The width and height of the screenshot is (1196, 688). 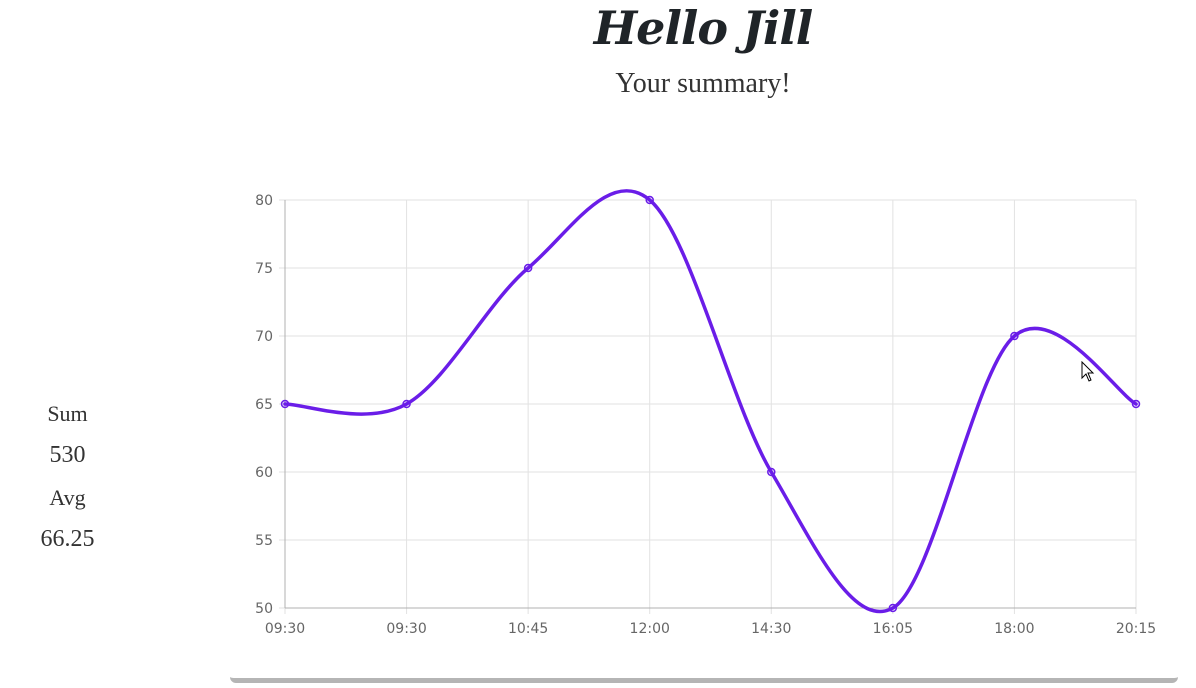 I want to click on x-axis-labels: 09:30 09:30 10:45 12:00 14:30 16:05 18:00 20:15, so click(x=710, y=629).